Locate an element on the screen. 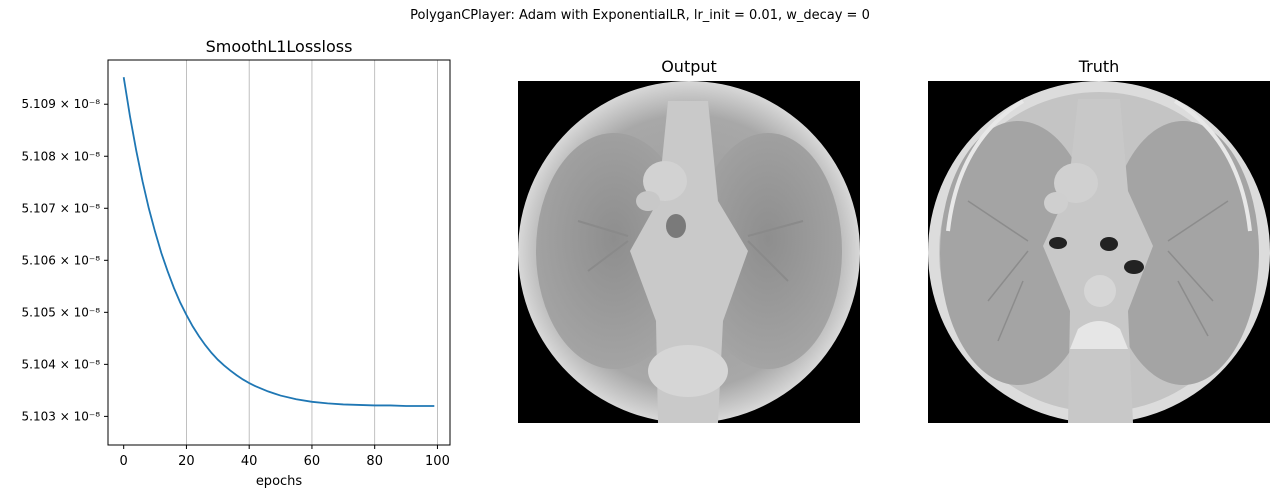 The width and height of the screenshot is (1280, 498). output-image-title: Output is located at coordinates (689, 66).